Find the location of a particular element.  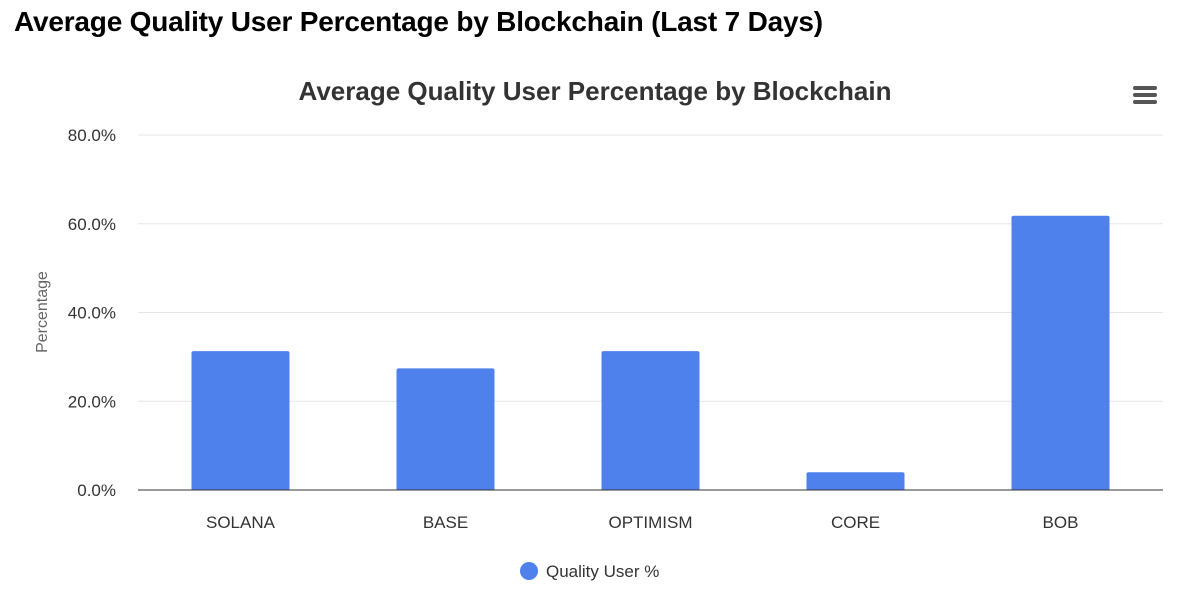

bar-solana is located at coordinates (240, 420).